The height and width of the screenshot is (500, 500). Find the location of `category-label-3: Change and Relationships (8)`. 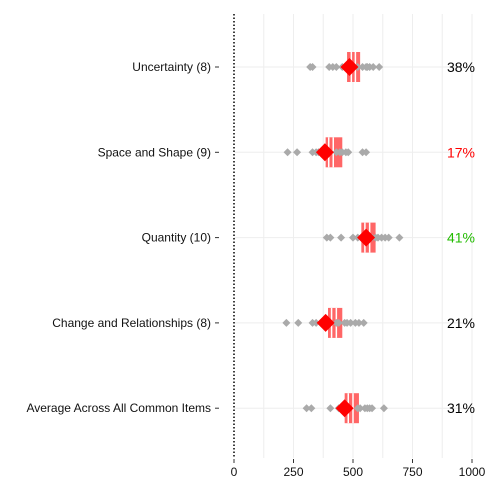

category-label-3: Change and Relationships (8) is located at coordinates (131, 323).